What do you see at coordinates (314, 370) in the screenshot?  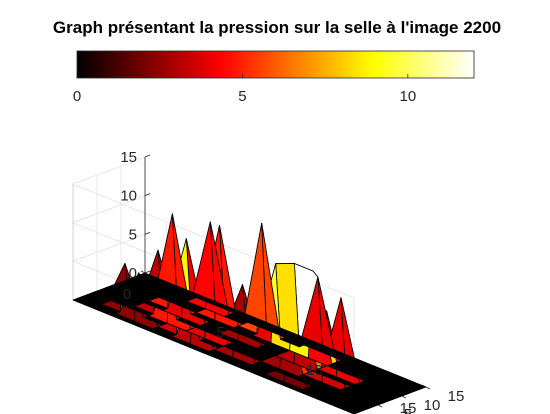 I see `x-tick-label: 10` at bounding box center [314, 370].